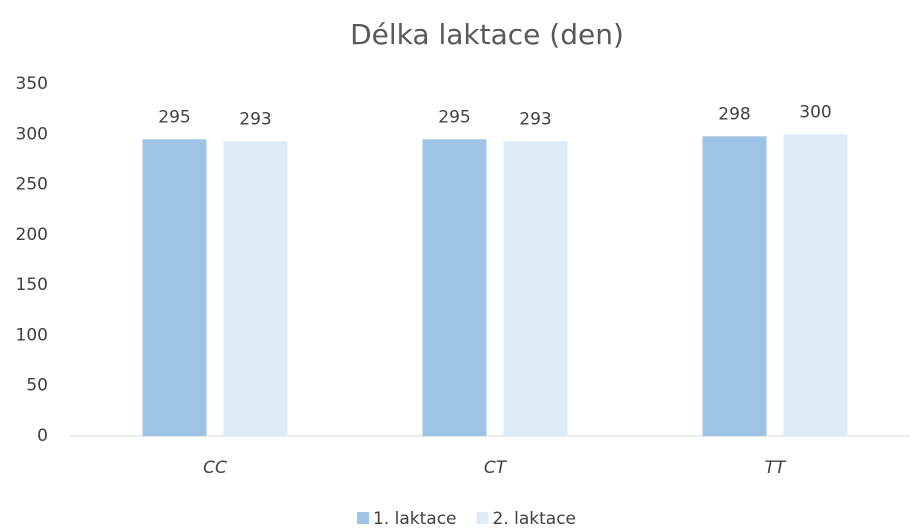 The width and height of the screenshot is (915, 528). Describe the element at coordinates (32, 134) in the screenshot. I see `y-tick-label: 300` at that location.